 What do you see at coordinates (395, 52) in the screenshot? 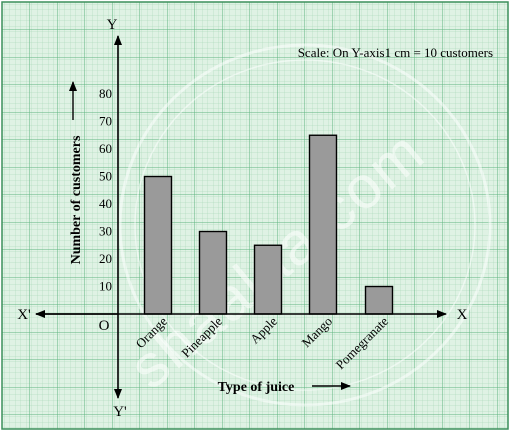
I see `scale-note: Scale: On Y-axis1 cm = 10 customers` at bounding box center [395, 52].